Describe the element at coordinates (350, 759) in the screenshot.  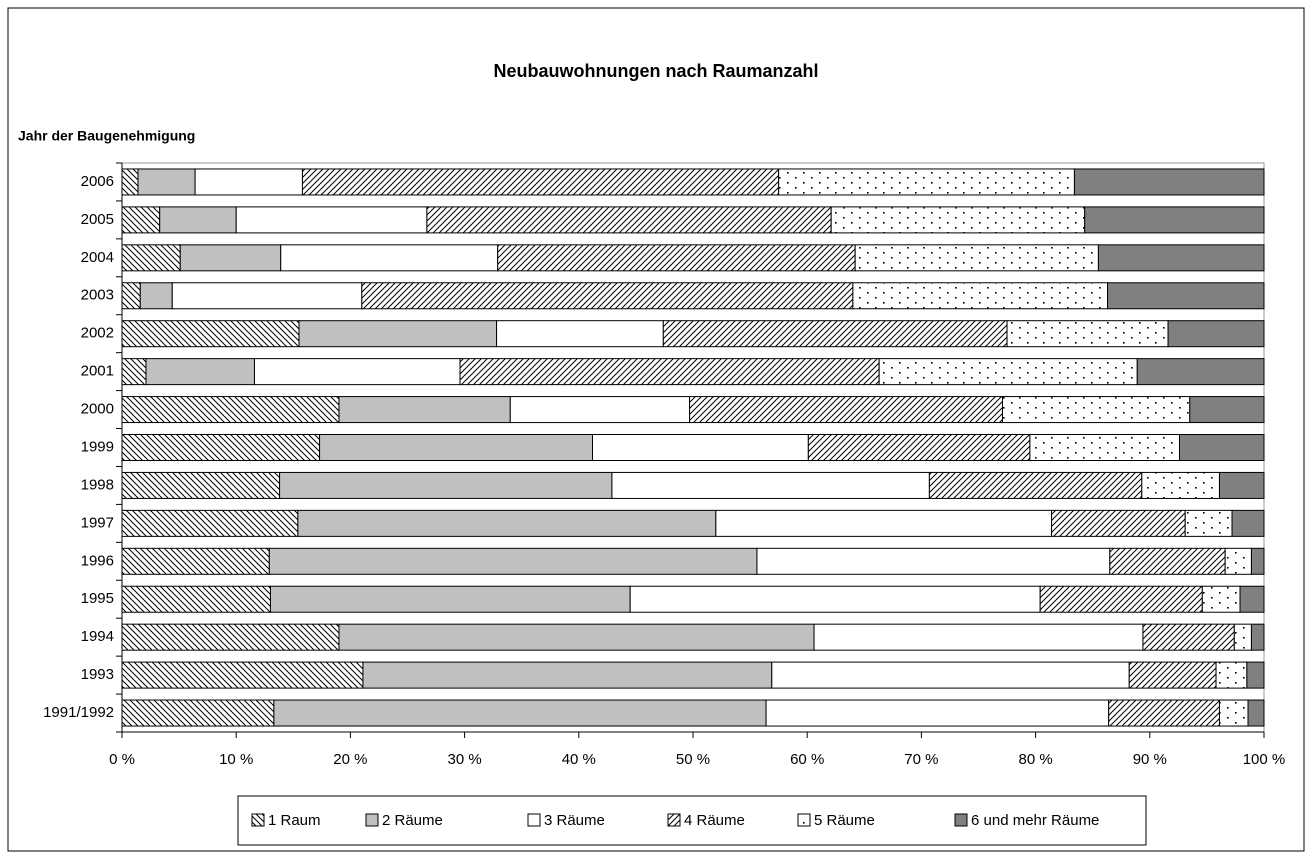
I see `x-tick-label: 20 %` at that location.